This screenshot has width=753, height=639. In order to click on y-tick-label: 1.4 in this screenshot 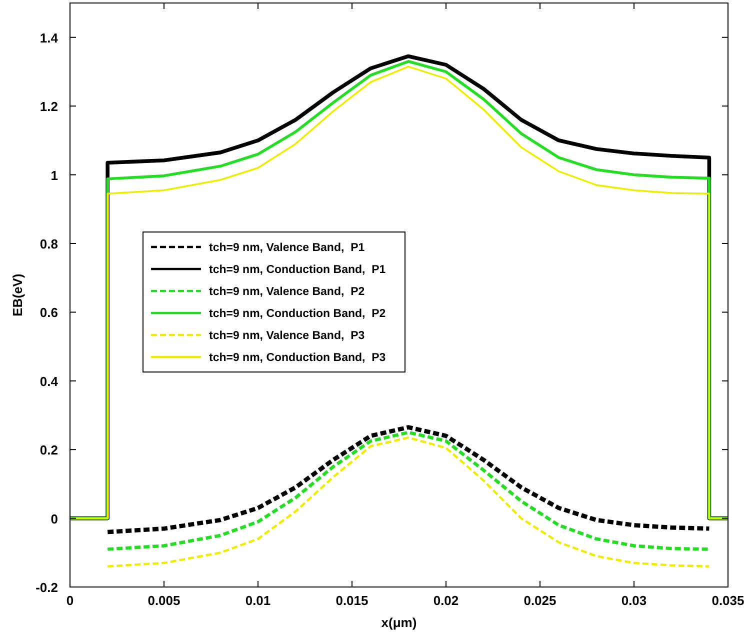, I will do `click(49, 38)`.